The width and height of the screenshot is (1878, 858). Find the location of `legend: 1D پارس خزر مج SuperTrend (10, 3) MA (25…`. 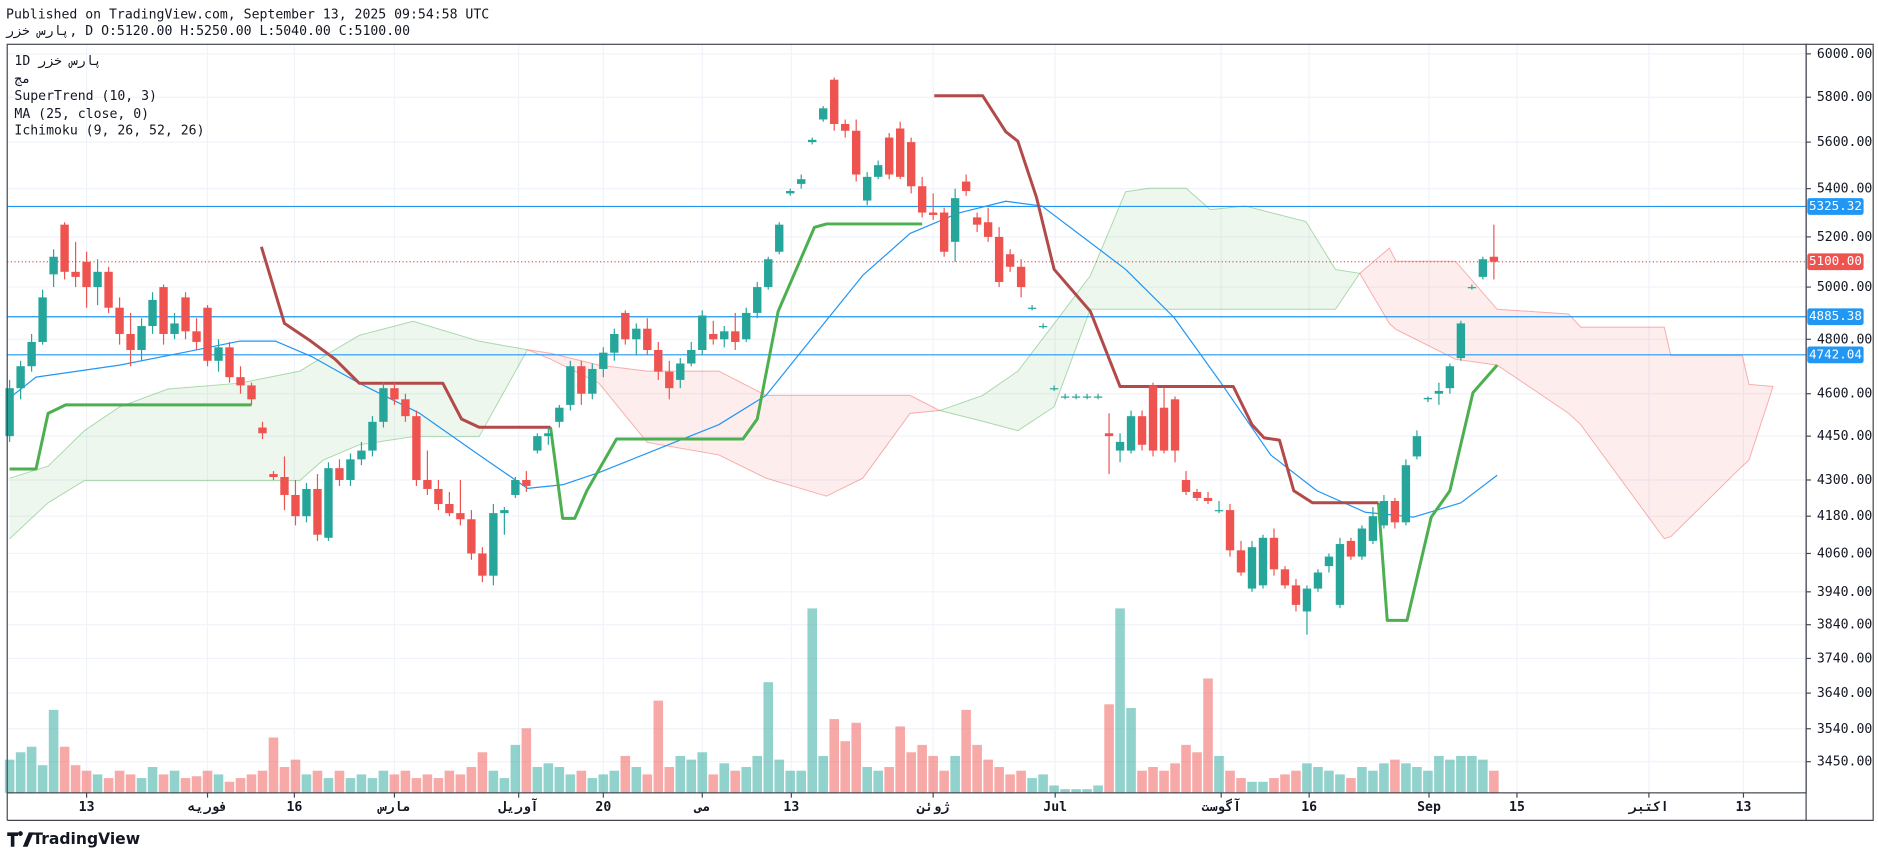

legend: 1D پارس خزر مج SuperTrend (10, 3) MA (25… is located at coordinates (109, 96).